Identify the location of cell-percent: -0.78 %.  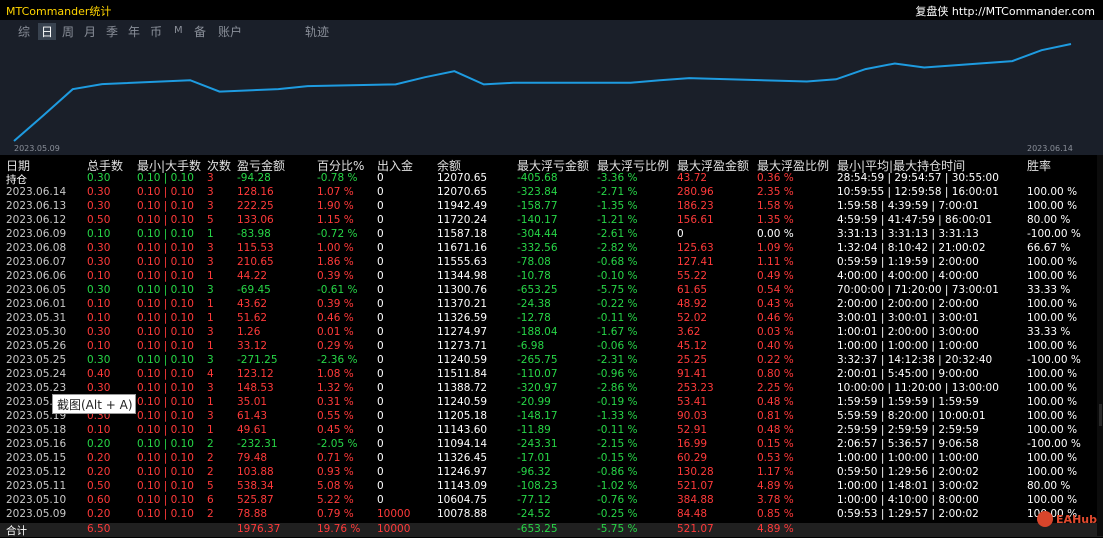
(337, 178).